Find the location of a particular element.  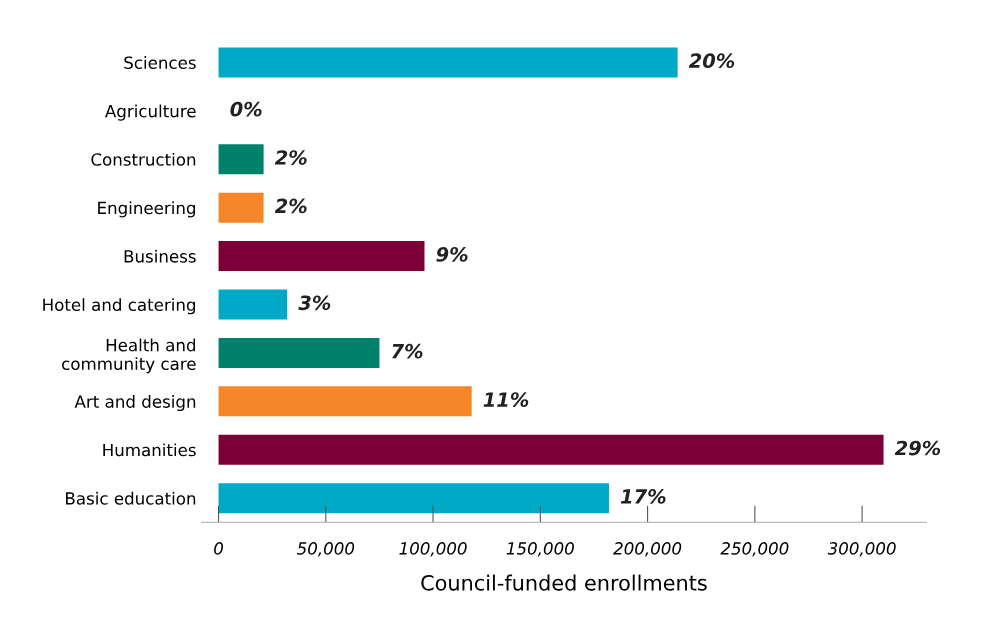

x-tick-label: 50,000 is located at coordinates (325, 549).